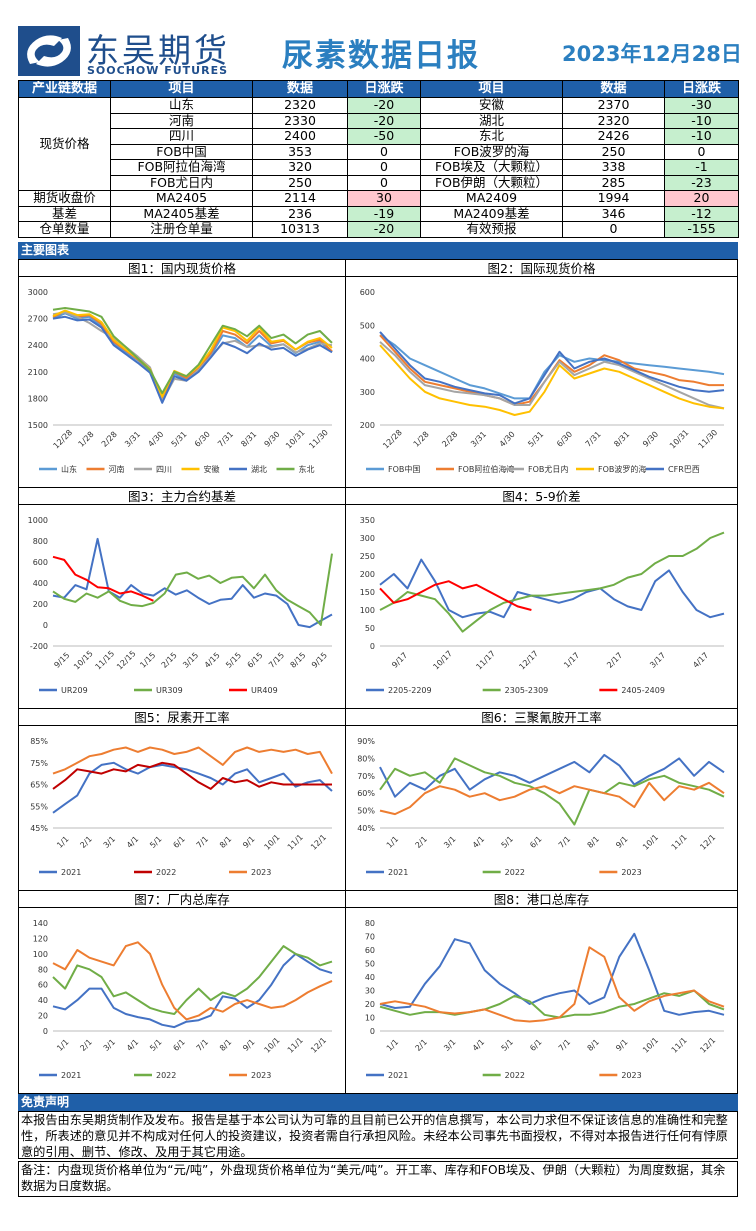 The width and height of the screenshot is (756, 1231). What do you see at coordinates (701, 182) in the screenshot?
I see `change-cell: -23` at bounding box center [701, 182].